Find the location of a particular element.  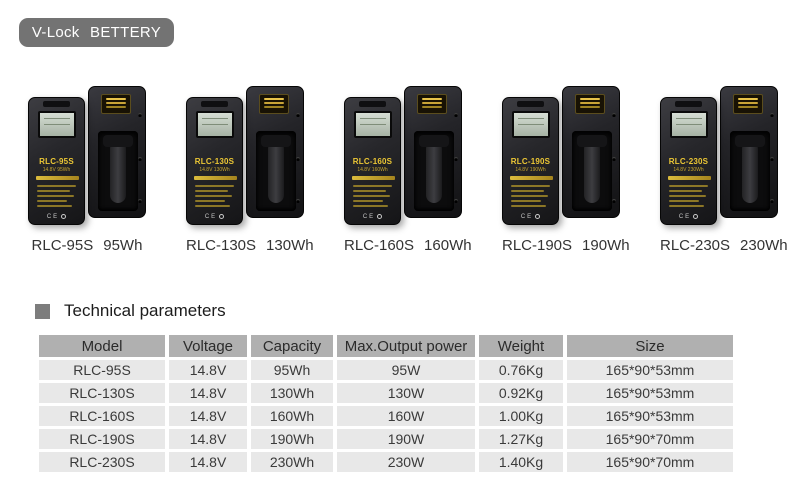

caption-model: RLC-130S is located at coordinates (221, 245).